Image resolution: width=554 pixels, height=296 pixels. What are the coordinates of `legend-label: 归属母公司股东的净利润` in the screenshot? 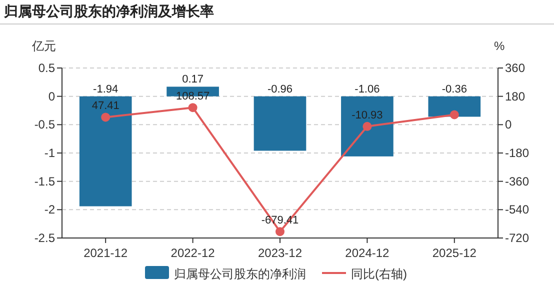 It's located at (240, 274).